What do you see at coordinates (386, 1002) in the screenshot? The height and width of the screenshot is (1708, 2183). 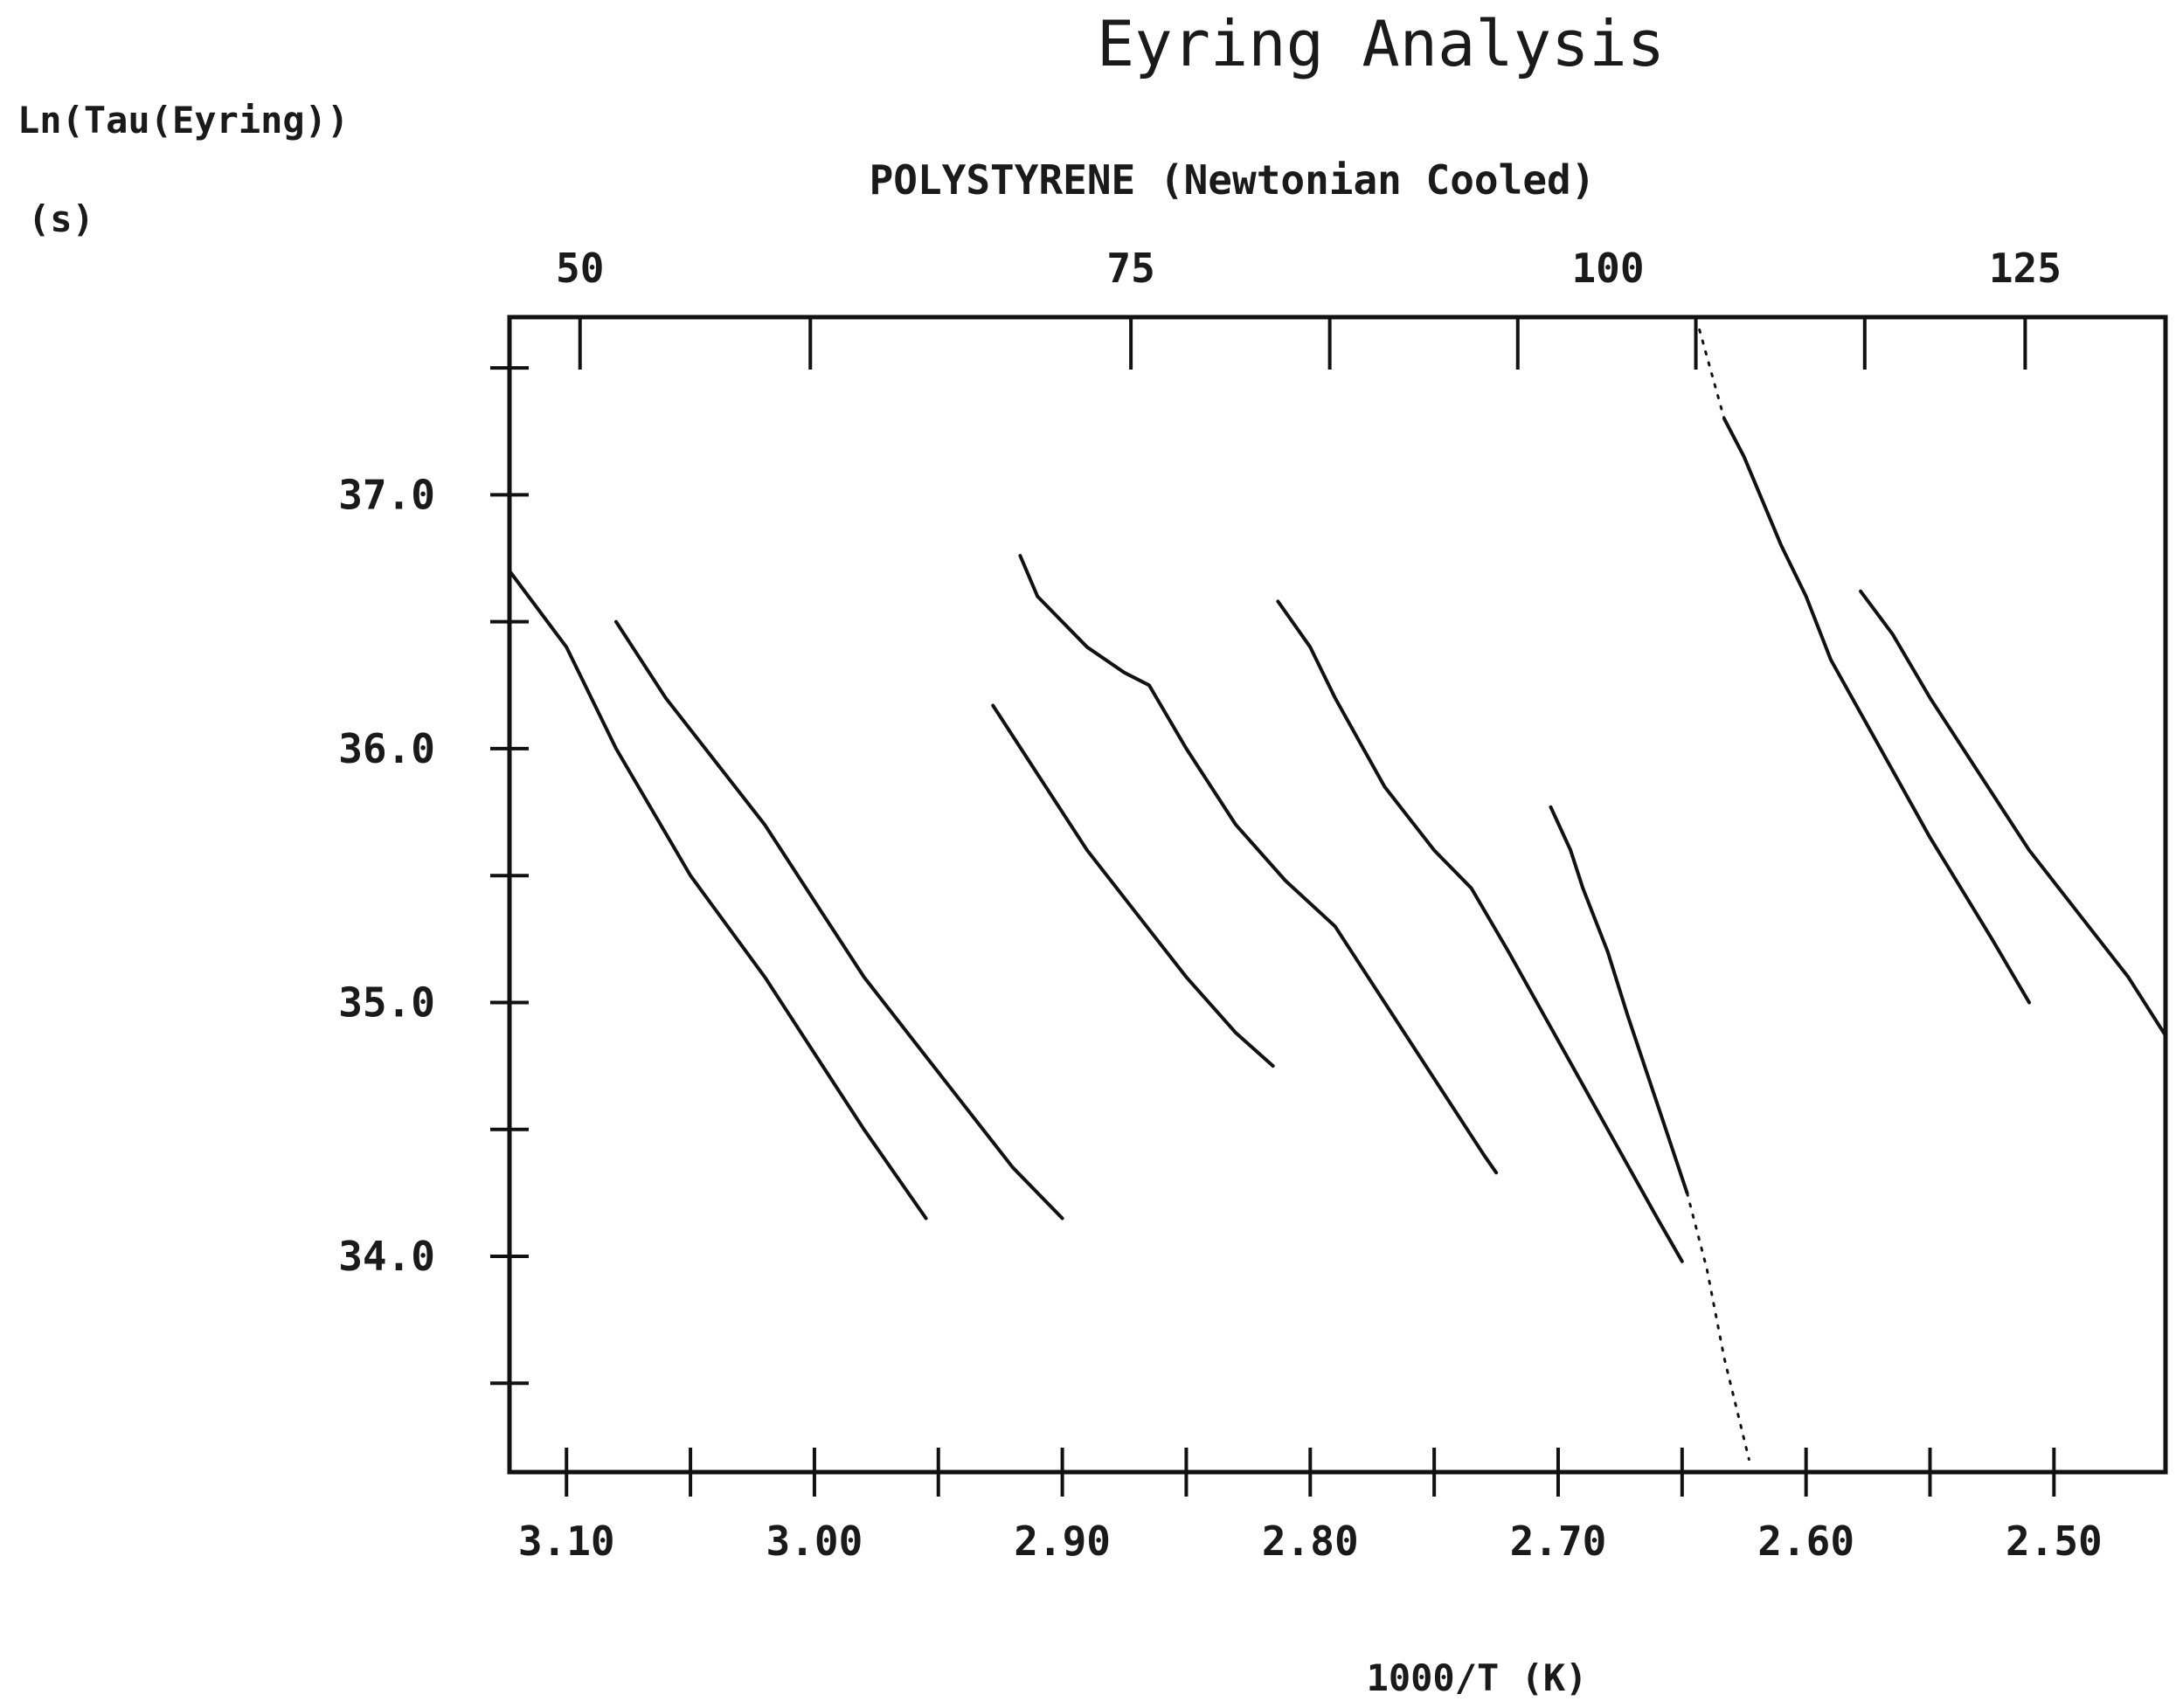 I see `y-tick-label: 35.0` at bounding box center [386, 1002].